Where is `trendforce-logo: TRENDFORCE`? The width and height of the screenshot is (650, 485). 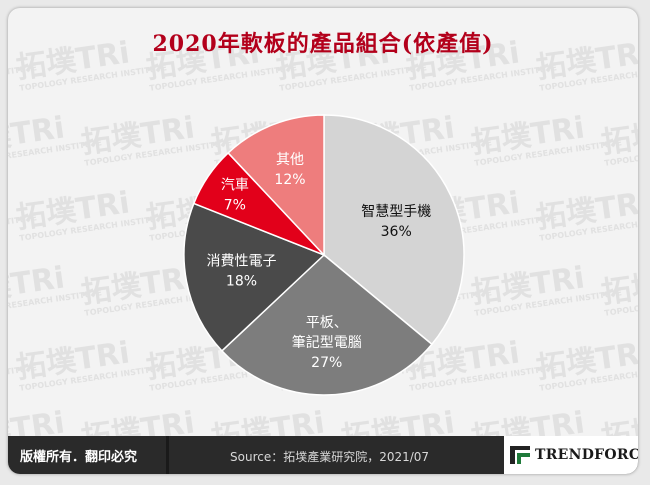
trendforce-logo: TRENDFORCE is located at coordinates (571, 455).